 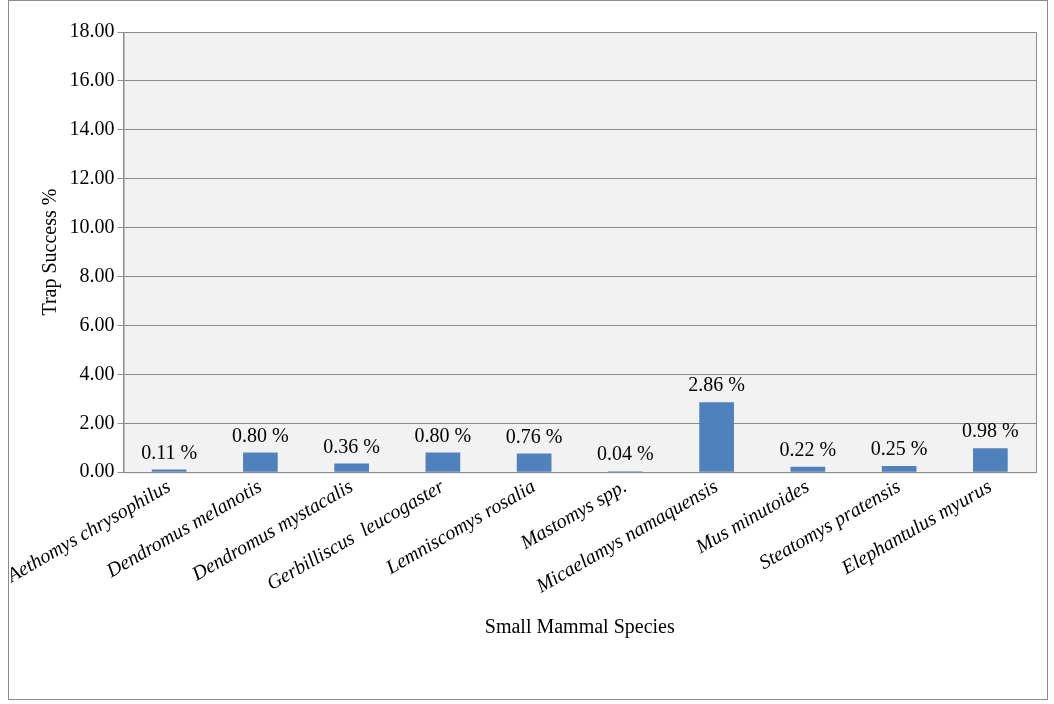 What do you see at coordinates (97, 372) in the screenshot?
I see `y-tick-label: 4.00` at bounding box center [97, 372].